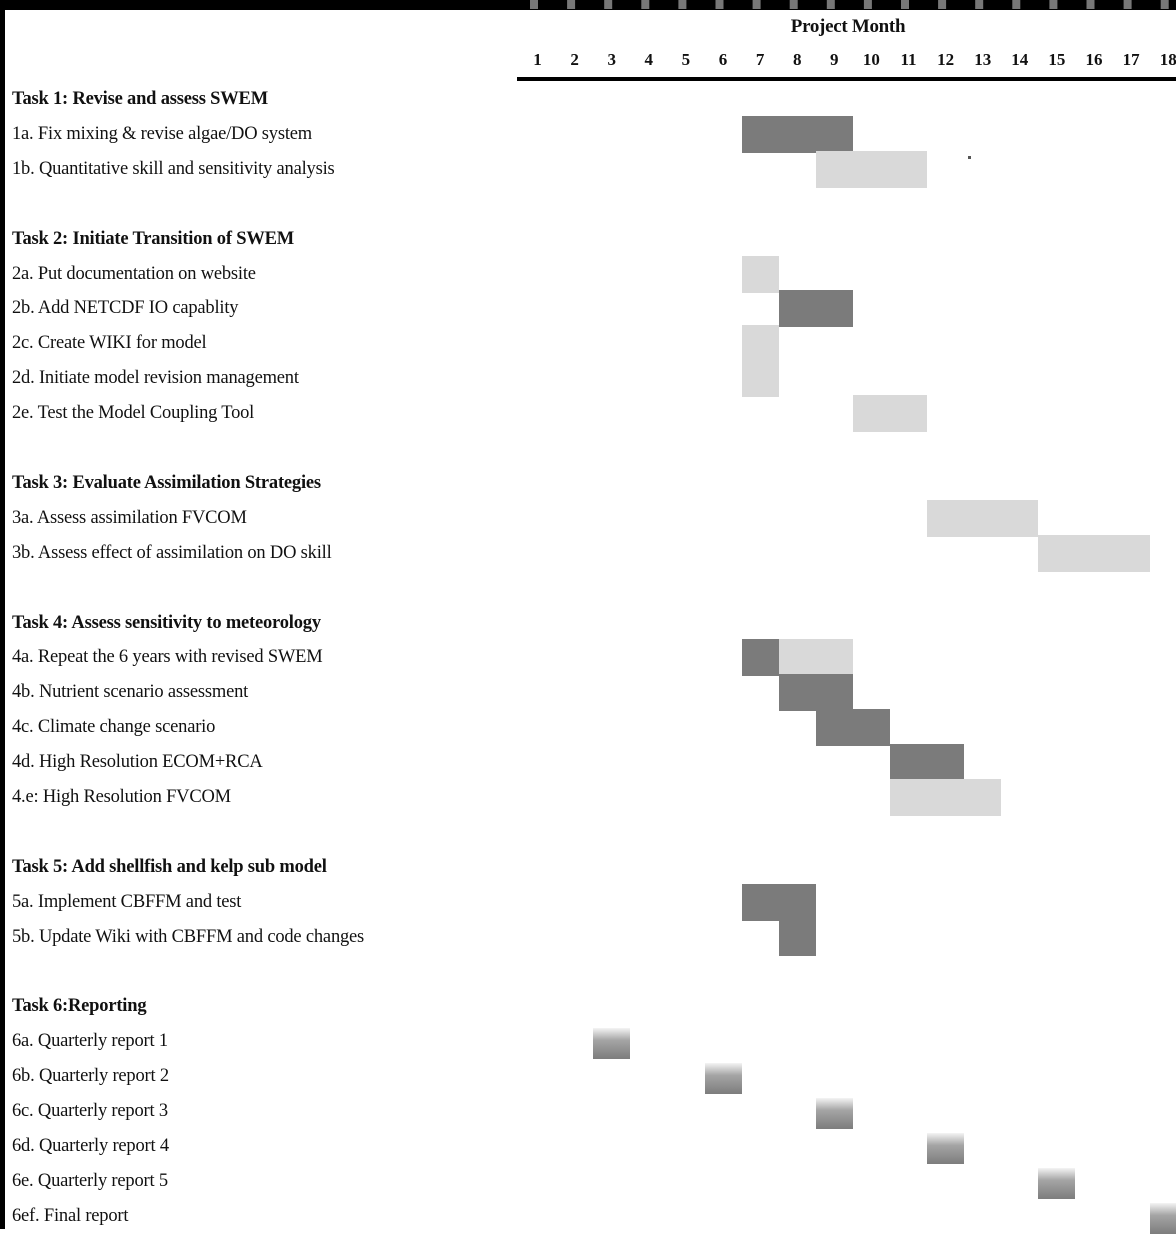  What do you see at coordinates (1131, 59) in the screenshot?
I see `month-tick-label: 17` at bounding box center [1131, 59].